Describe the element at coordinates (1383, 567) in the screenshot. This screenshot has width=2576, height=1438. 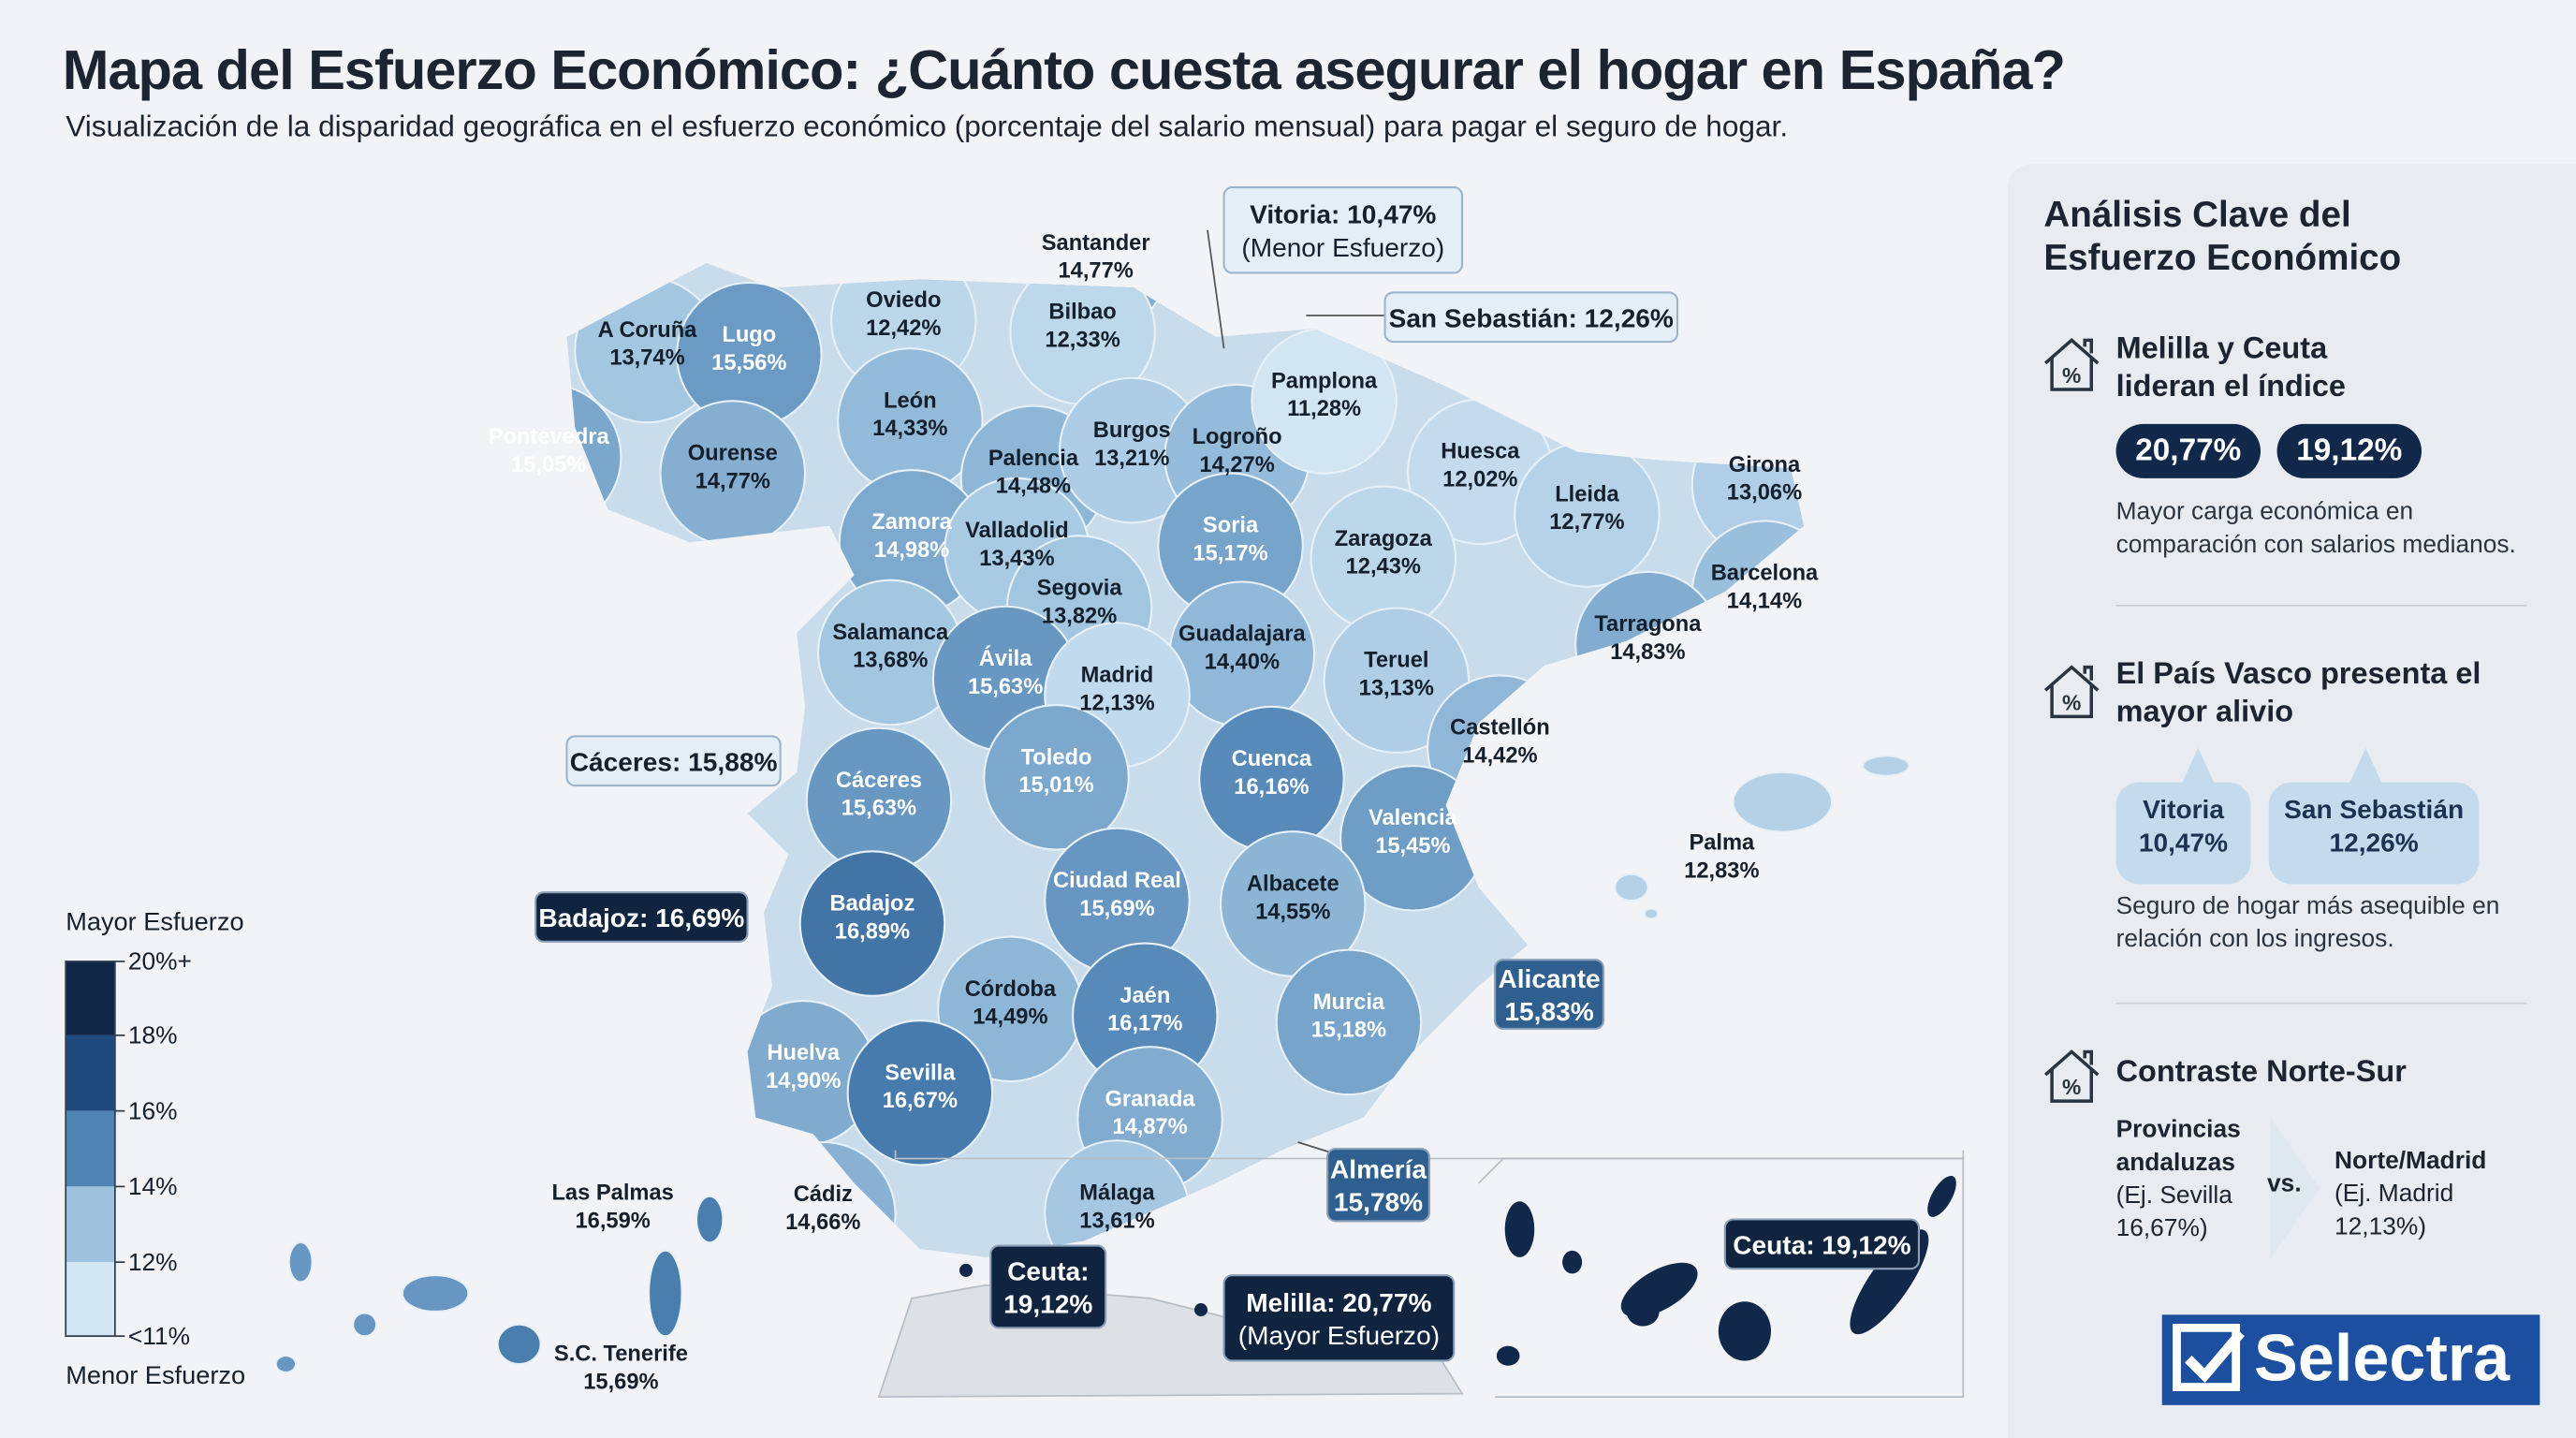
I see `province-value: 12,43%` at that location.